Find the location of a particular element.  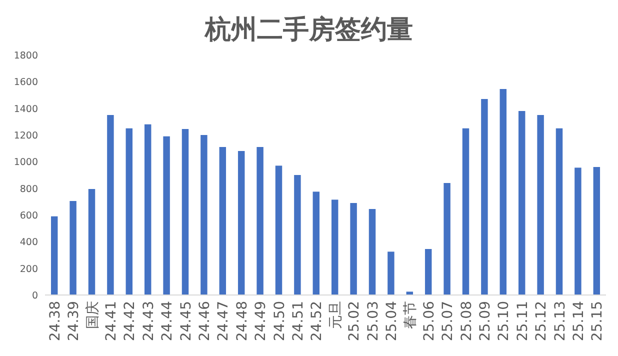

y-tick-label: 200 is located at coordinates (29, 269).